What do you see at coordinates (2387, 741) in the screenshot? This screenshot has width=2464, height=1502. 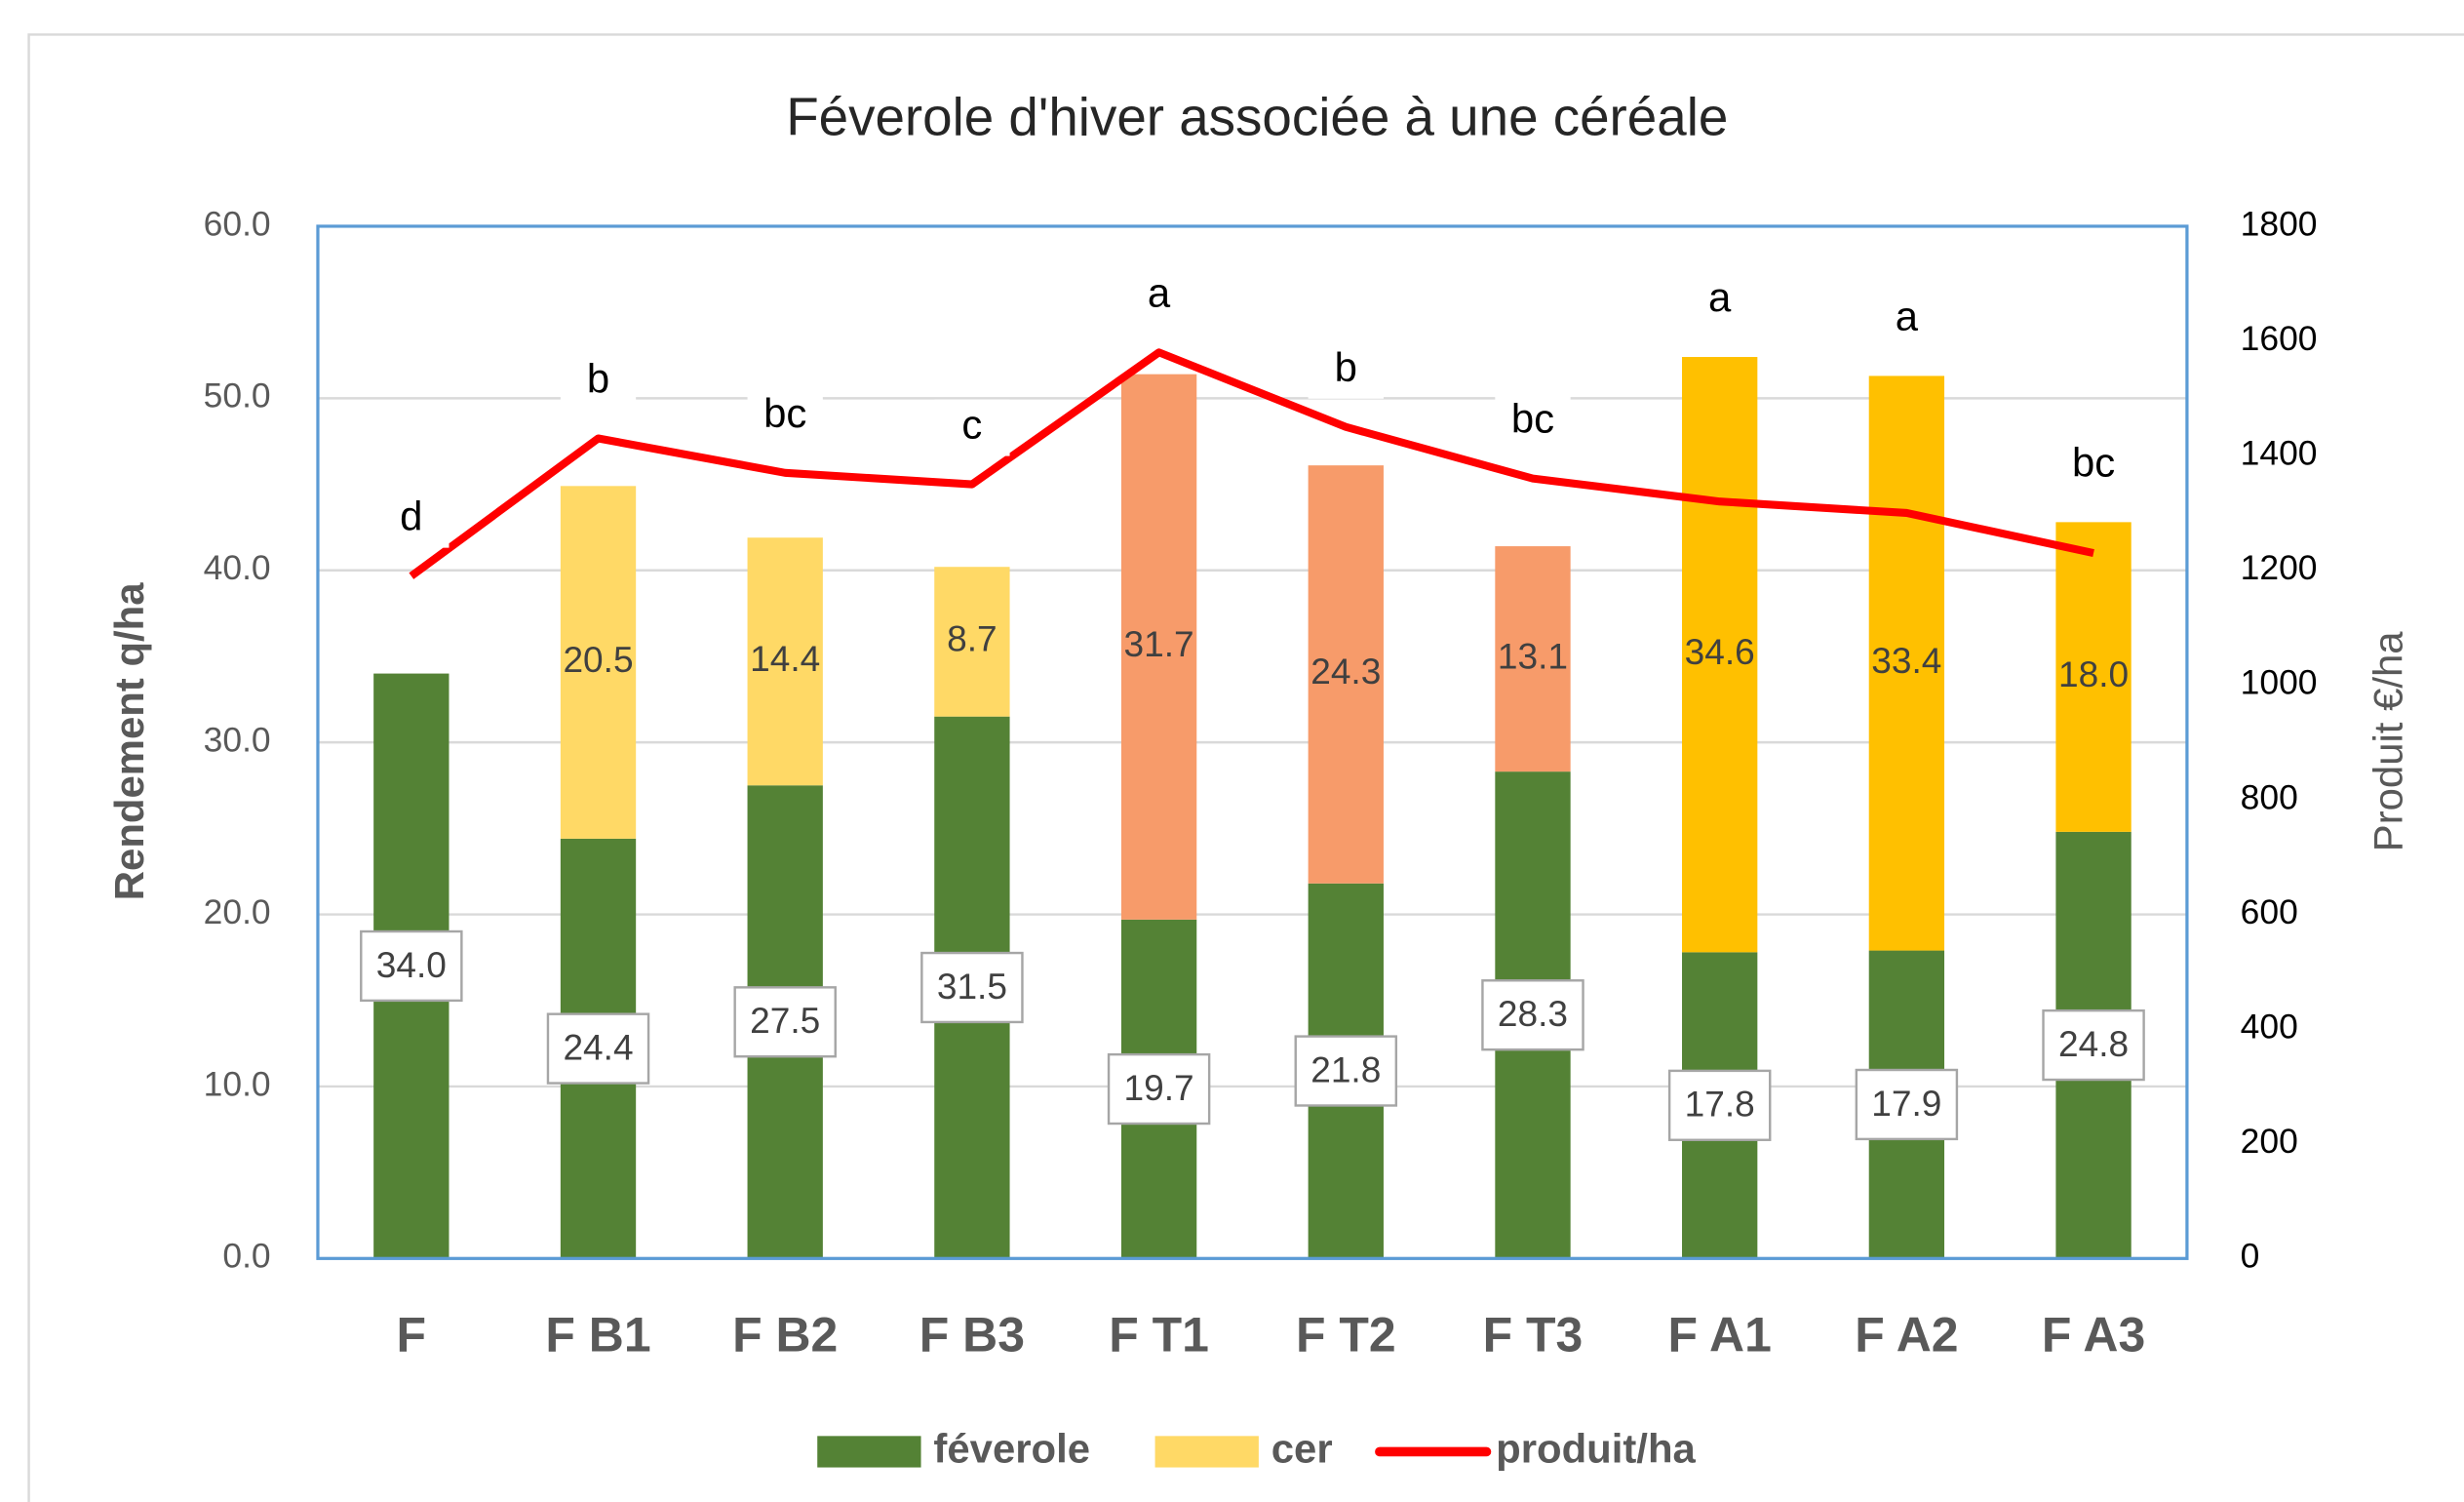 I see `y2-axis-label: Produit €/ha` at bounding box center [2387, 741].